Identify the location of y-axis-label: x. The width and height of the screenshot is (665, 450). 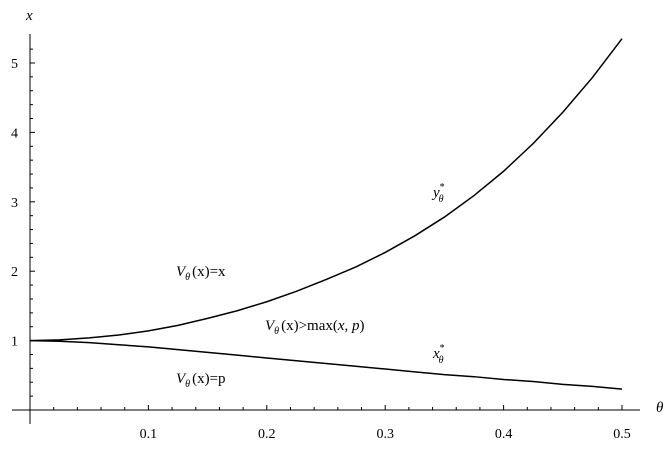
(29, 16).